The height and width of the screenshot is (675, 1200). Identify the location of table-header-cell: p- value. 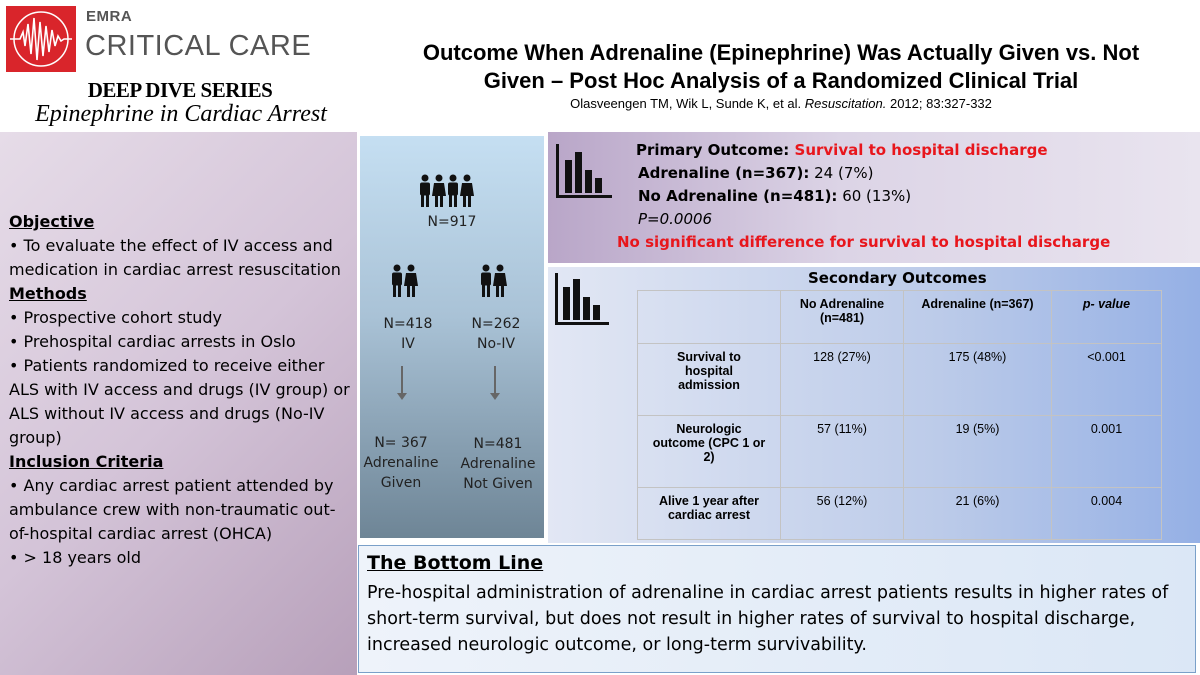
(1106, 317).